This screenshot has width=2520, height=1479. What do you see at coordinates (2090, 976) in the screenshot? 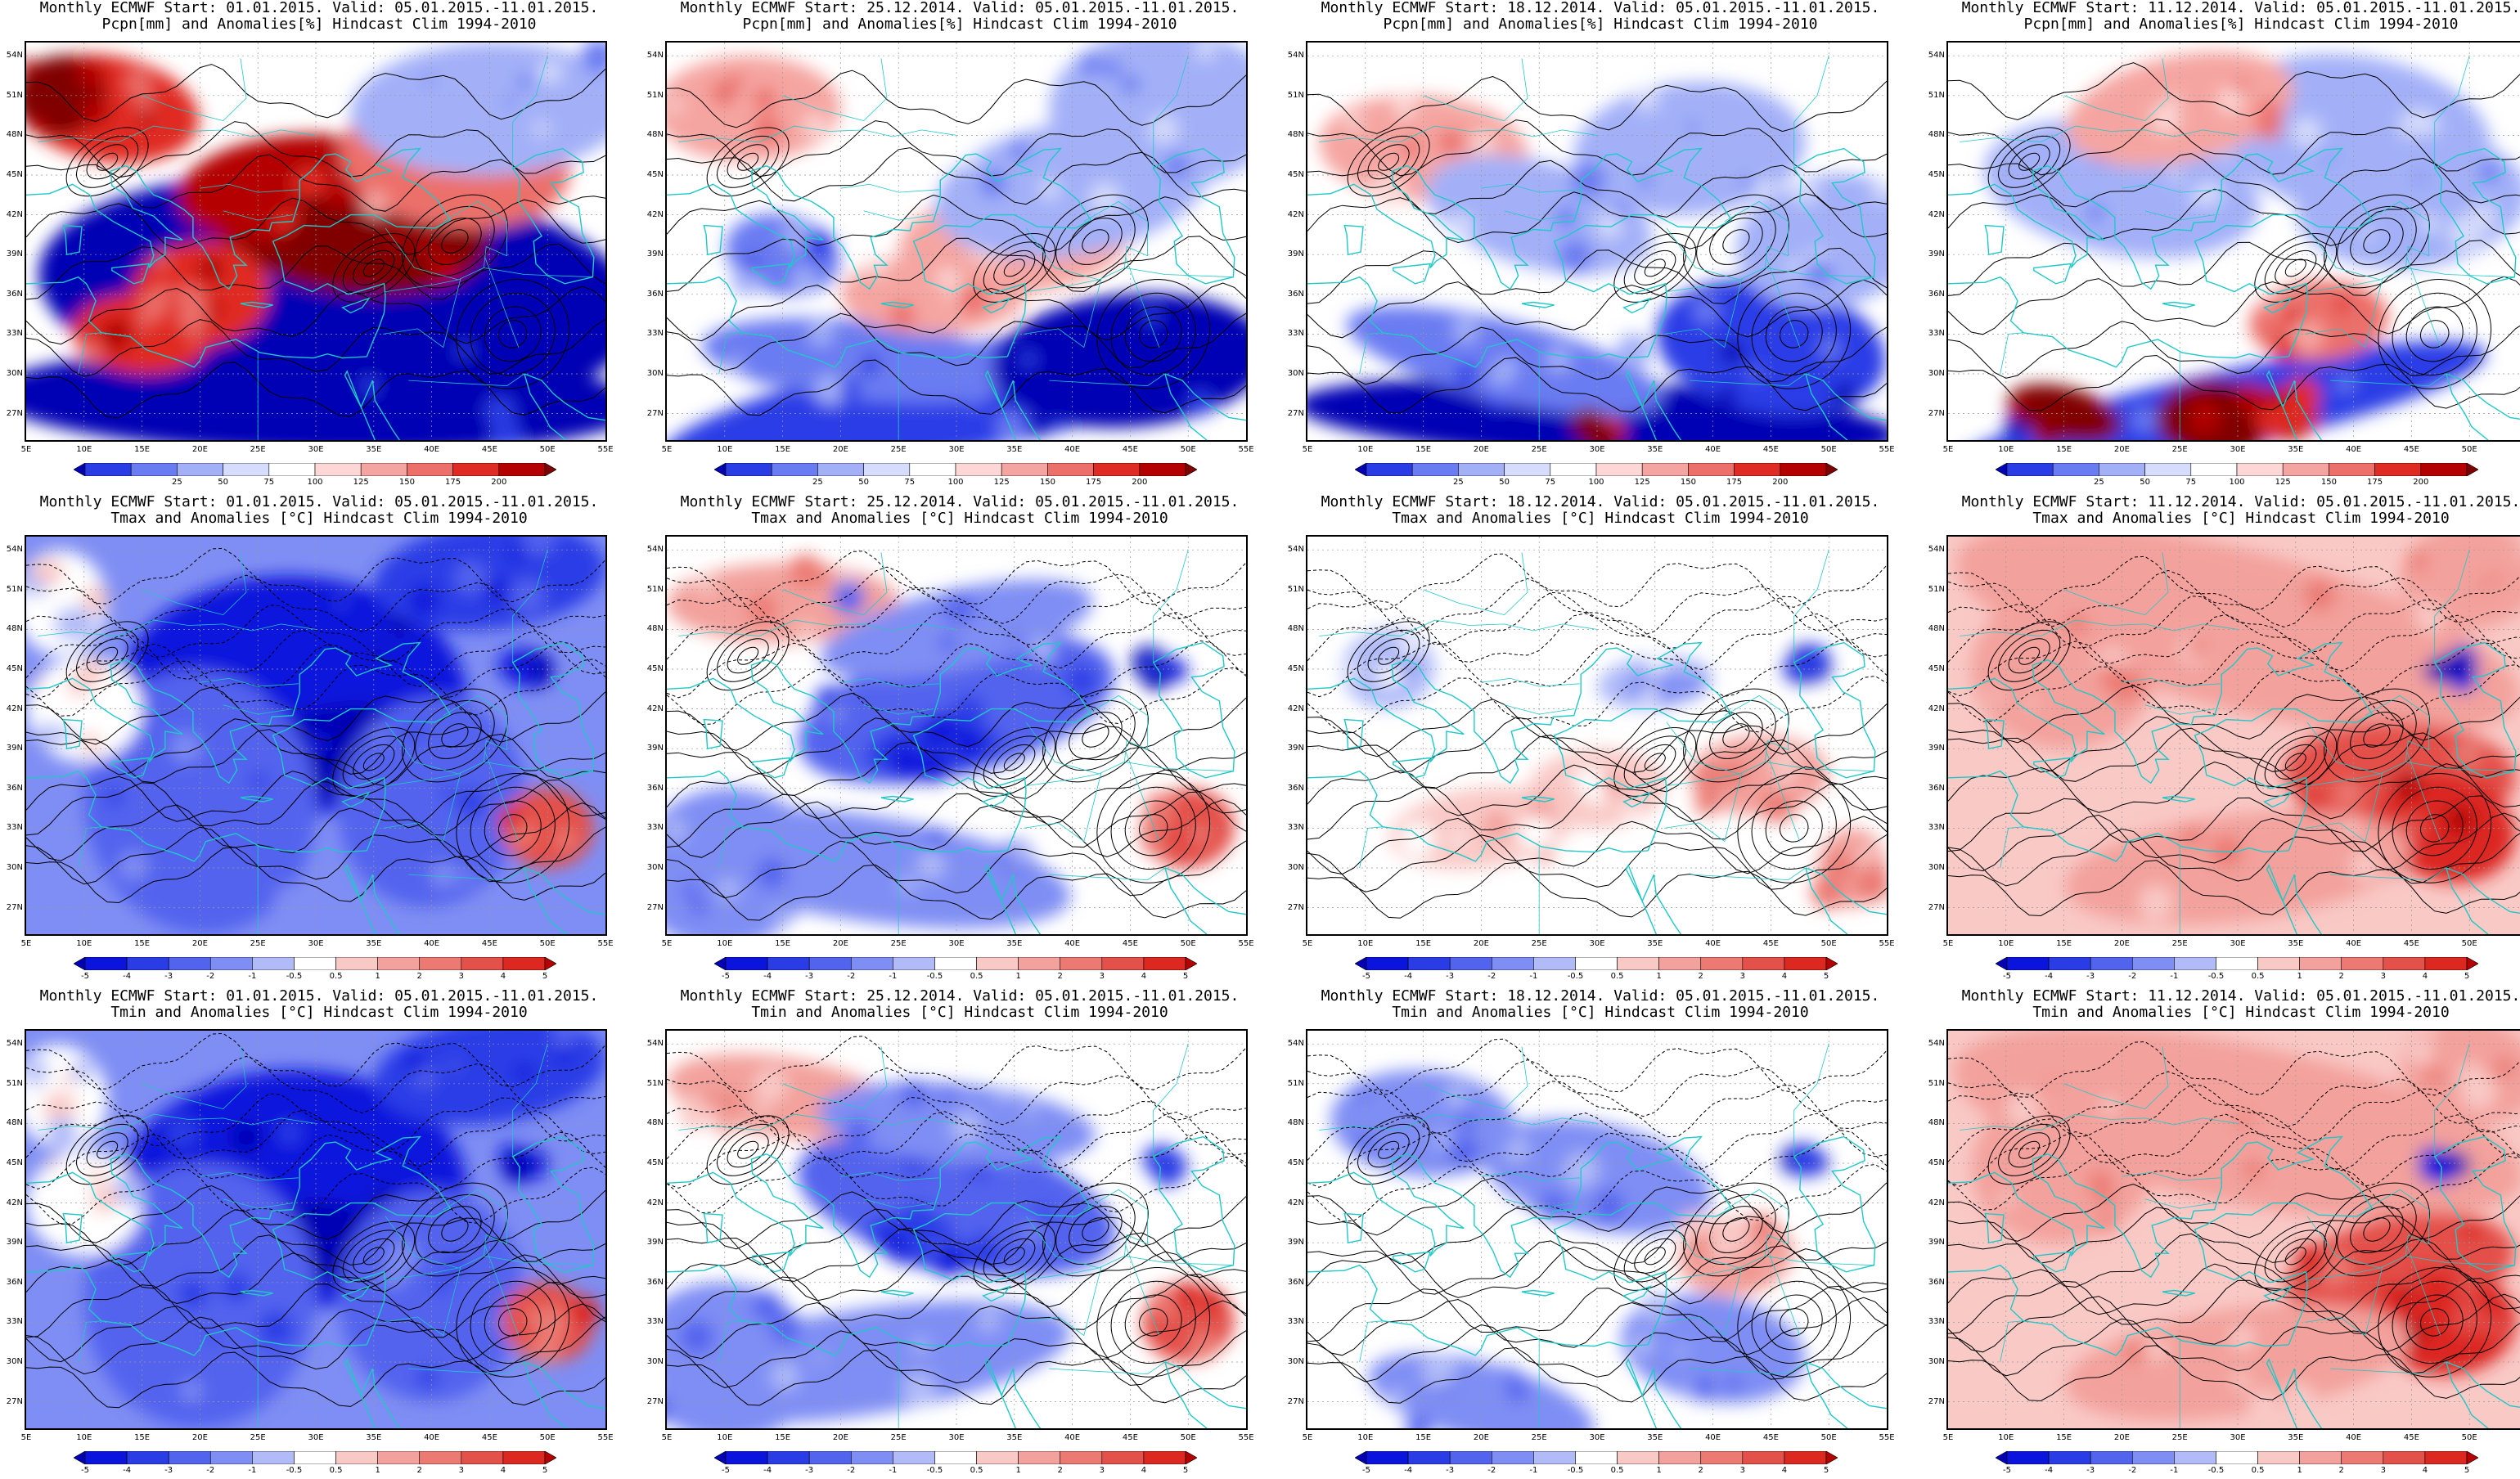
I see `colorbar-tick-label: -3` at bounding box center [2090, 976].